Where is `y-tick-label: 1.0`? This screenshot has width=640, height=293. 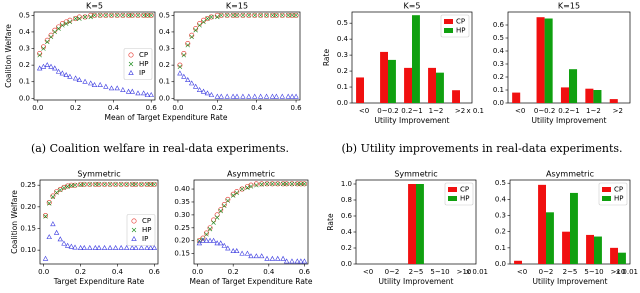 y-tick-label: 1.0 is located at coordinates (346, 184).